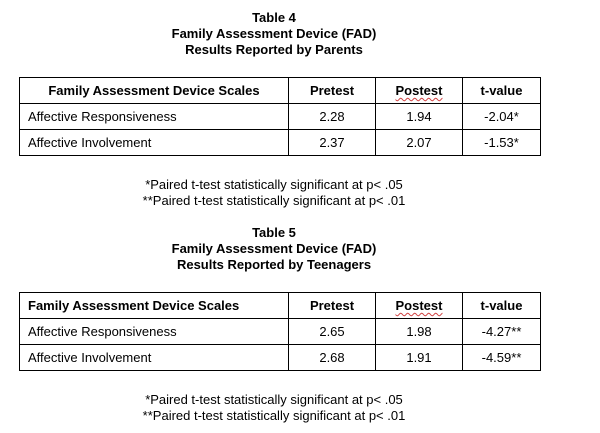 This screenshot has width=600, height=433. Describe the element at coordinates (154, 116) in the screenshot. I see `table4-row1-scale: Affective Responsiveness` at that location.